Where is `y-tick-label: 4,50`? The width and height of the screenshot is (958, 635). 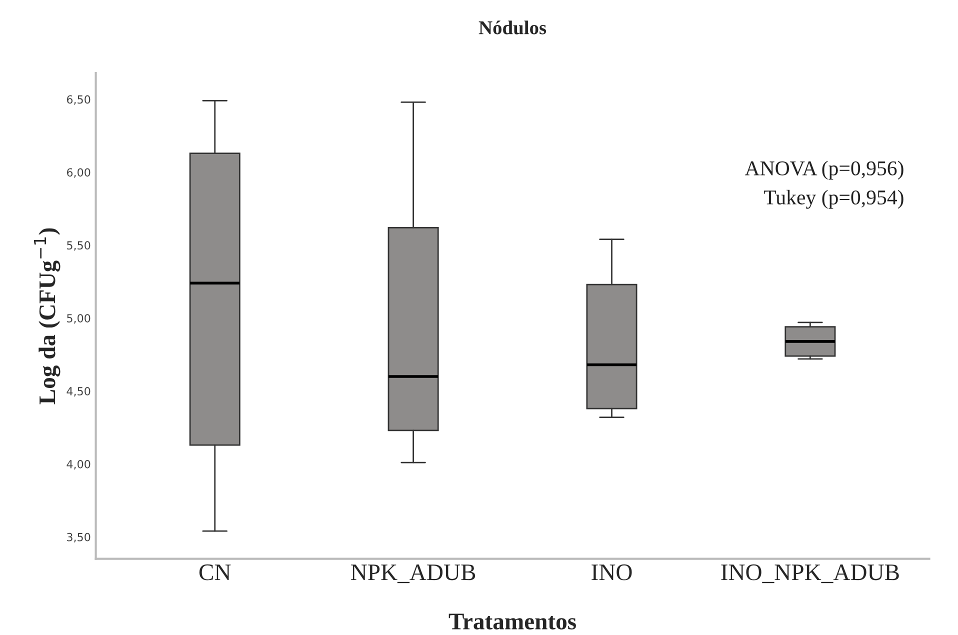
y-tick-label: 4,50 is located at coordinates (78, 392).